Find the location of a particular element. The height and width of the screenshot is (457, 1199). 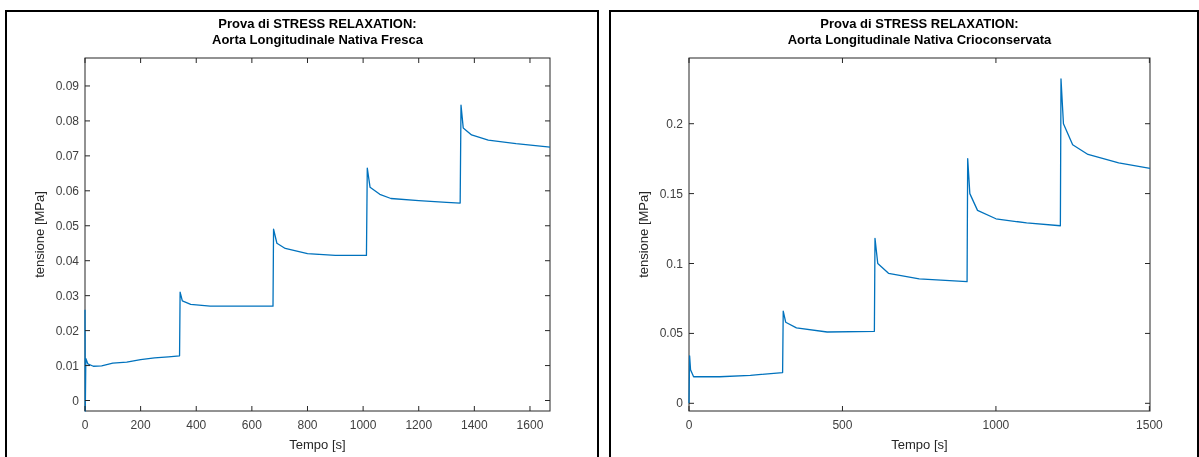

y-tick-label: 0.15 is located at coordinates (671, 193).